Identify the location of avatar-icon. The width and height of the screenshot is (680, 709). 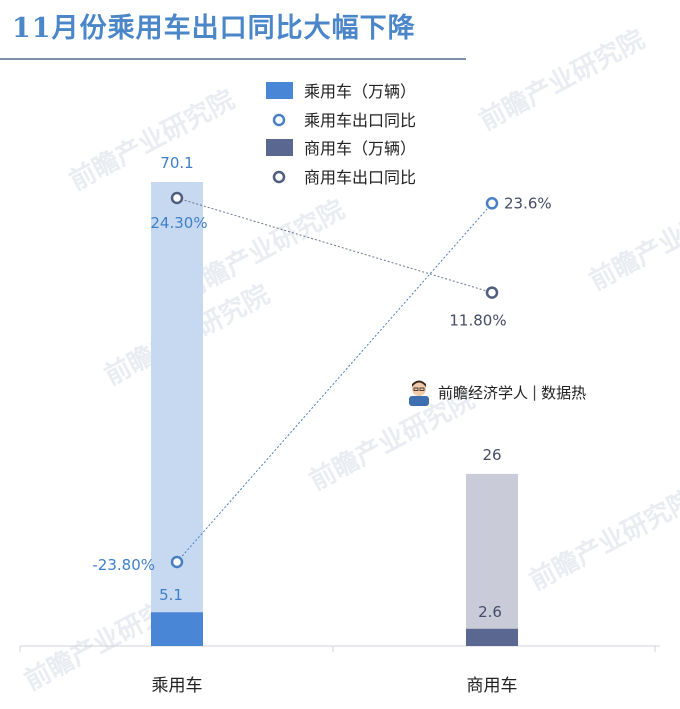
(419, 393).